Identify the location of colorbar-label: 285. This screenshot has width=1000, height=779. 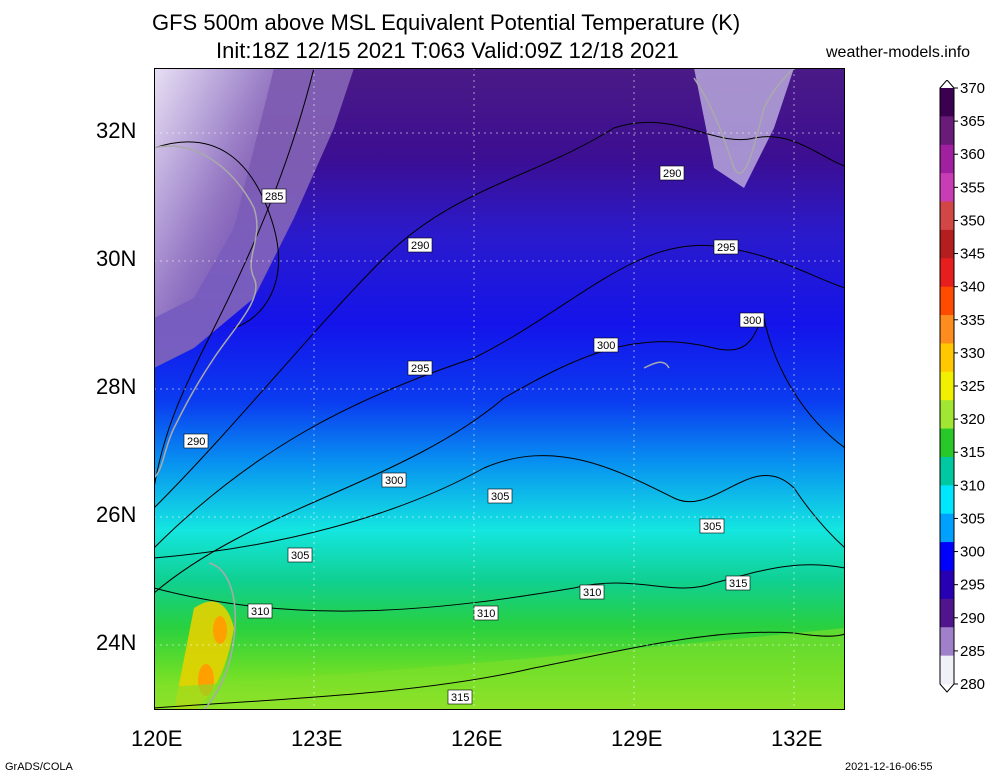
(972, 651).